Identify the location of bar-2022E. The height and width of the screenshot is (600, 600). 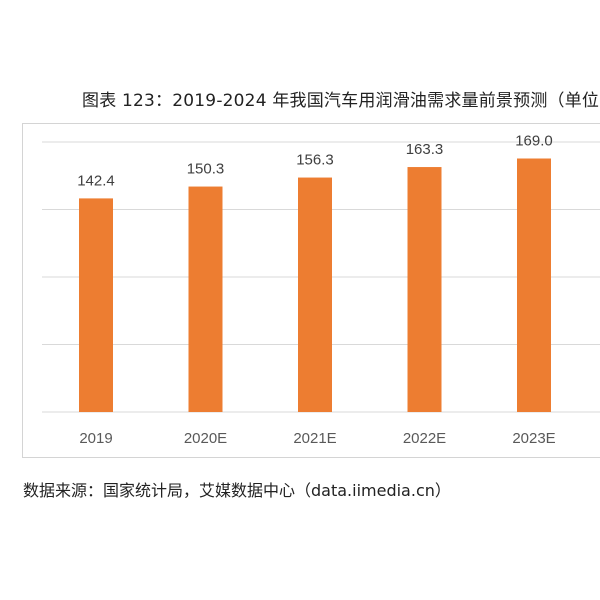
(424, 289).